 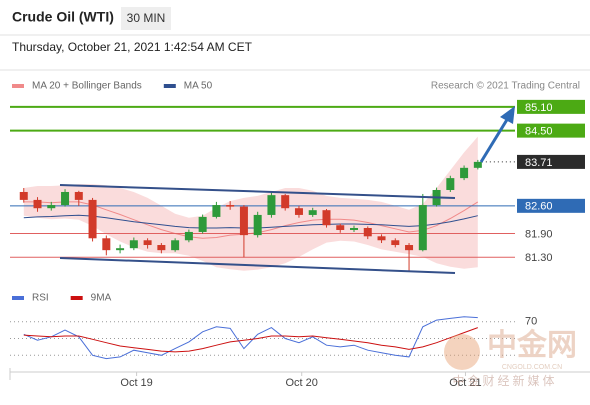 I want to click on watermark: 中金网 CNGOLD.COM.CN 中金财经新媒体, so click(x=510, y=358).